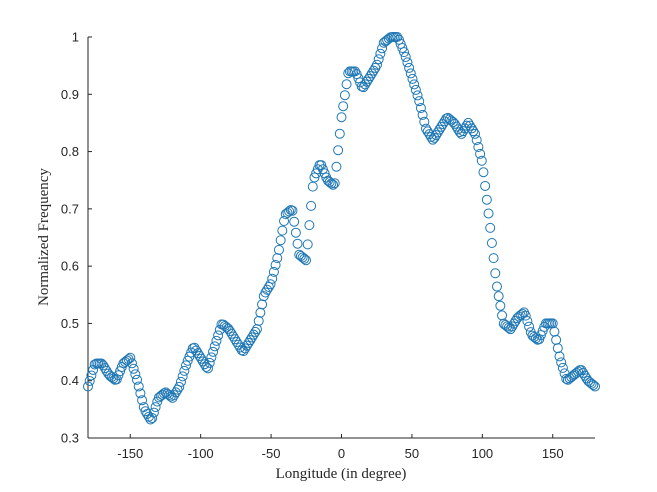  What do you see at coordinates (341, 453) in the screenshot?
I see `x-tick-label: 0` at bounding box center [341, 453].